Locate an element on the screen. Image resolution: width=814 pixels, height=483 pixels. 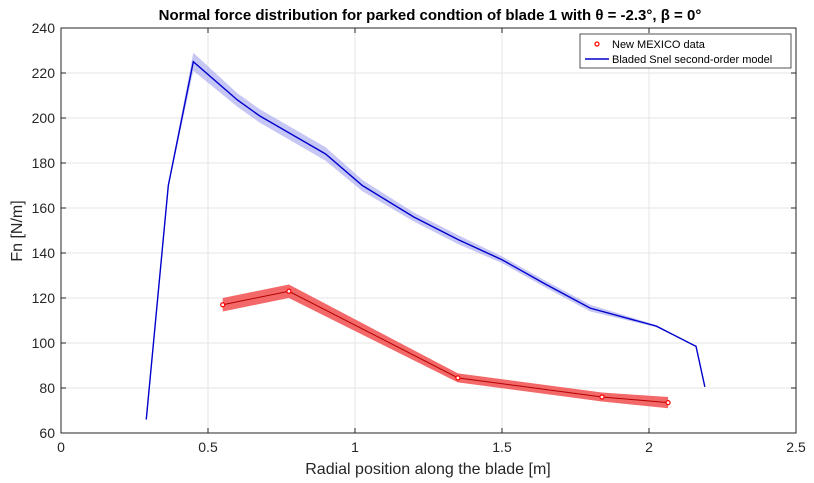
x-tick-label: 1.5 is located at coordinates (502, 447).